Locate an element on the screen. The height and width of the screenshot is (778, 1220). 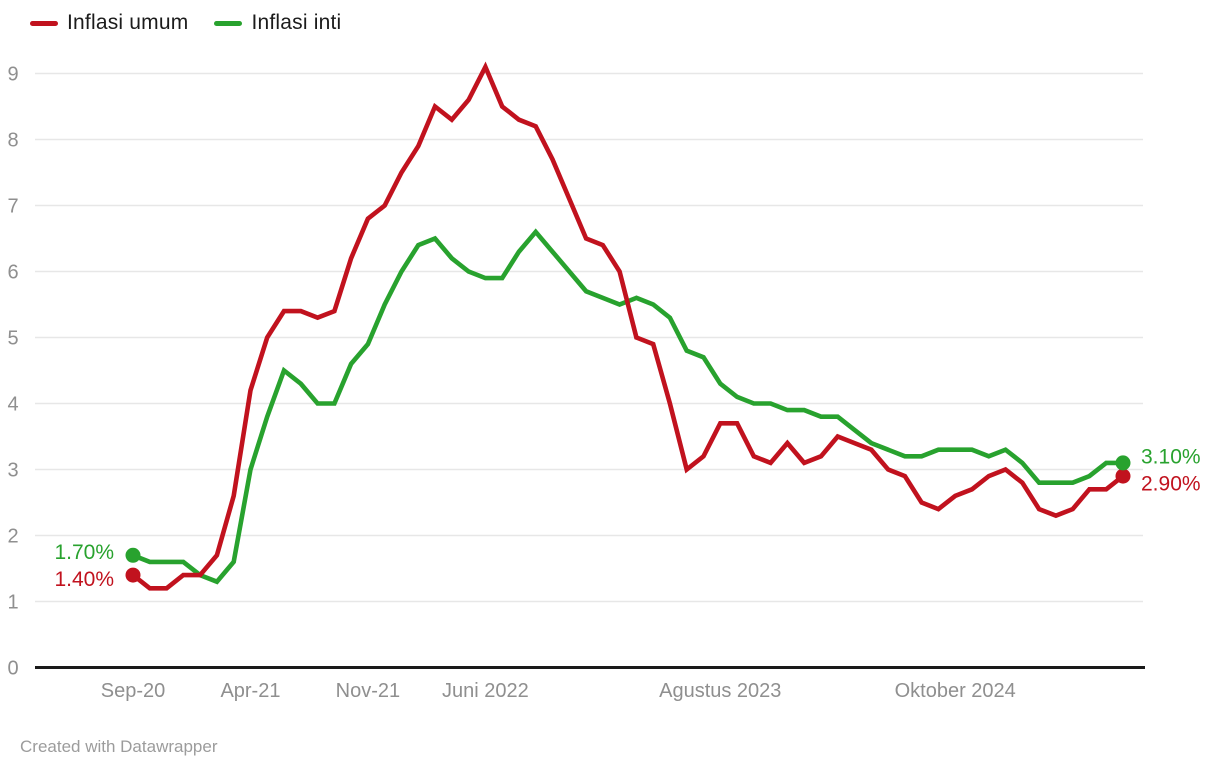
legend-swatch-red-icon is located at coordinates (44, 23).